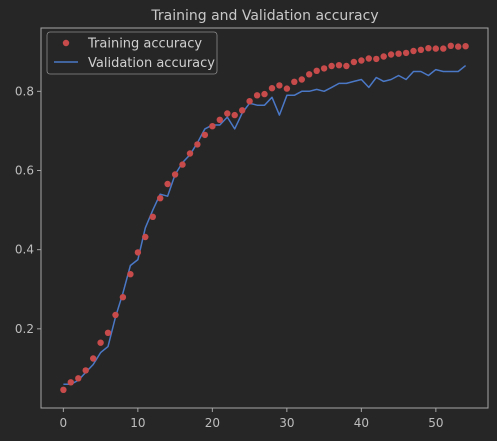 This screenshot has height=441, width=497. I want to click on chart-title: Training and Validation accuracy, so click(264, 16).